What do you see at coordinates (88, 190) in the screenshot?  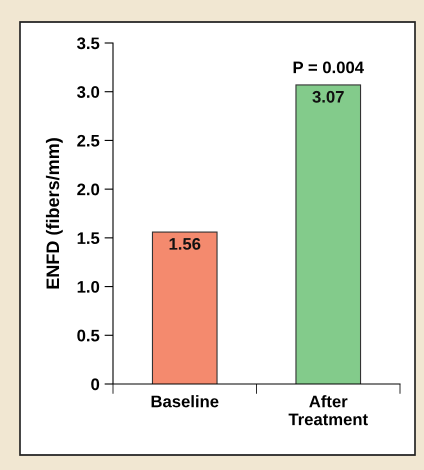 I see `y-tick-label: 2.0` at bounding box center [88, 190].